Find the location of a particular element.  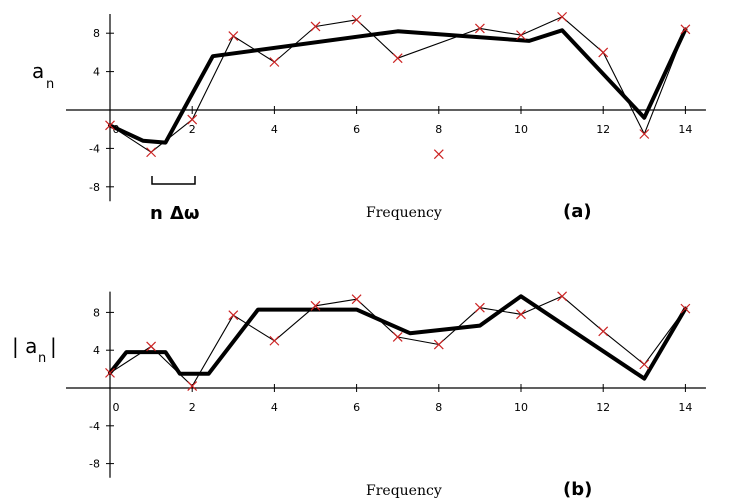

chart-b-y-tick-label: -8 is located at coordinates (94, 464).